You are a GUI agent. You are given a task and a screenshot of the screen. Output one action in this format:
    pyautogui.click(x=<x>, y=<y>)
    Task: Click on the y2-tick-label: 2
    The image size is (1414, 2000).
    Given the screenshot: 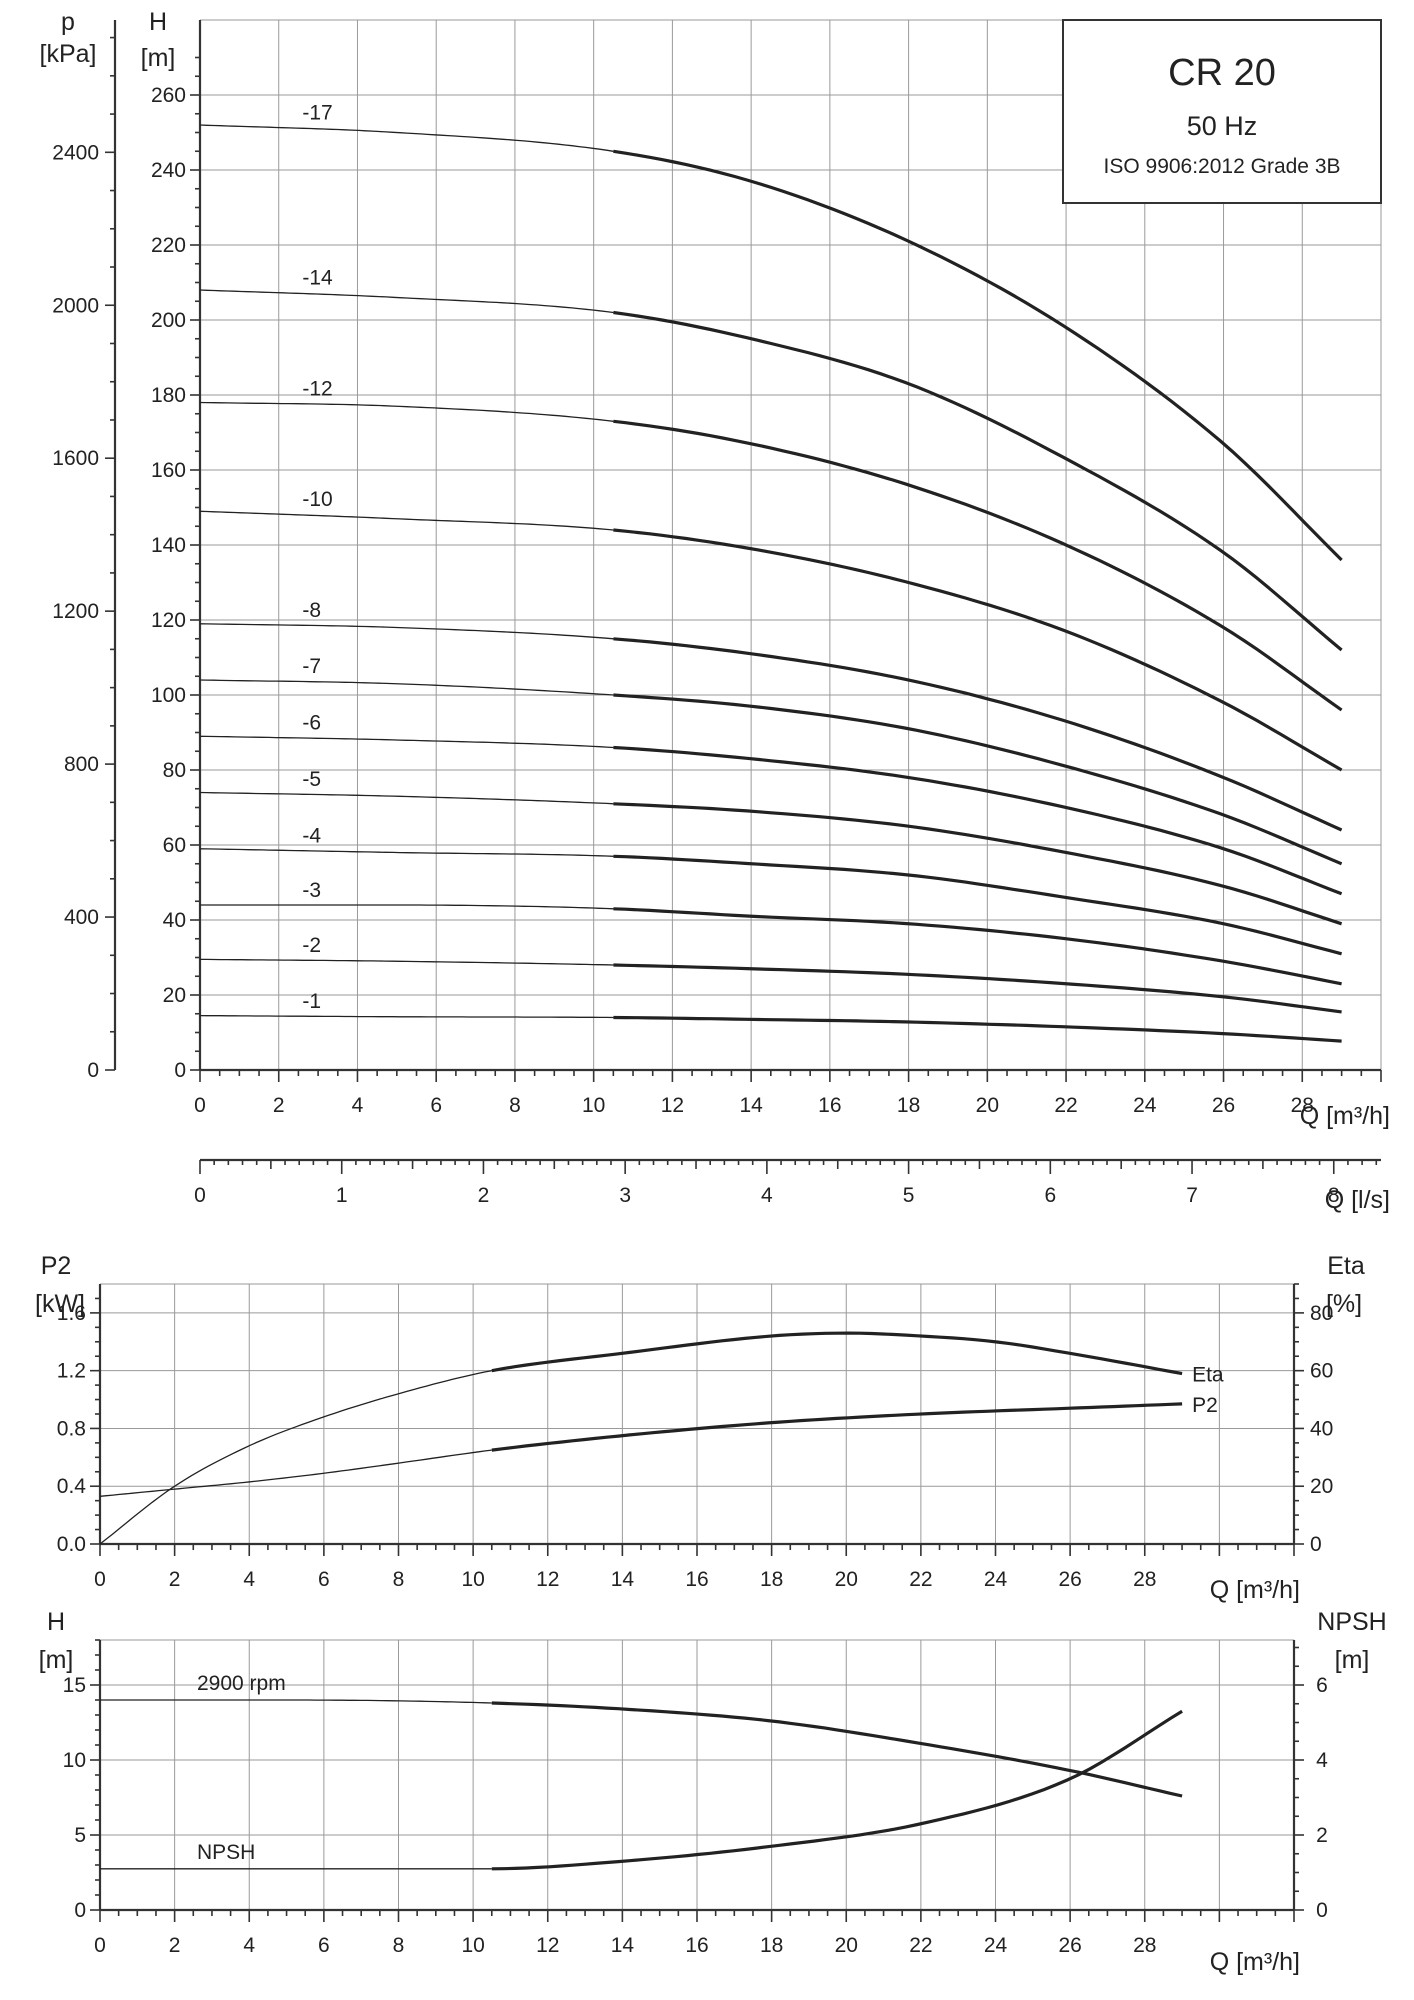 What is the action you would take?
    pyautogui.click(x=1322, y=1835)
    